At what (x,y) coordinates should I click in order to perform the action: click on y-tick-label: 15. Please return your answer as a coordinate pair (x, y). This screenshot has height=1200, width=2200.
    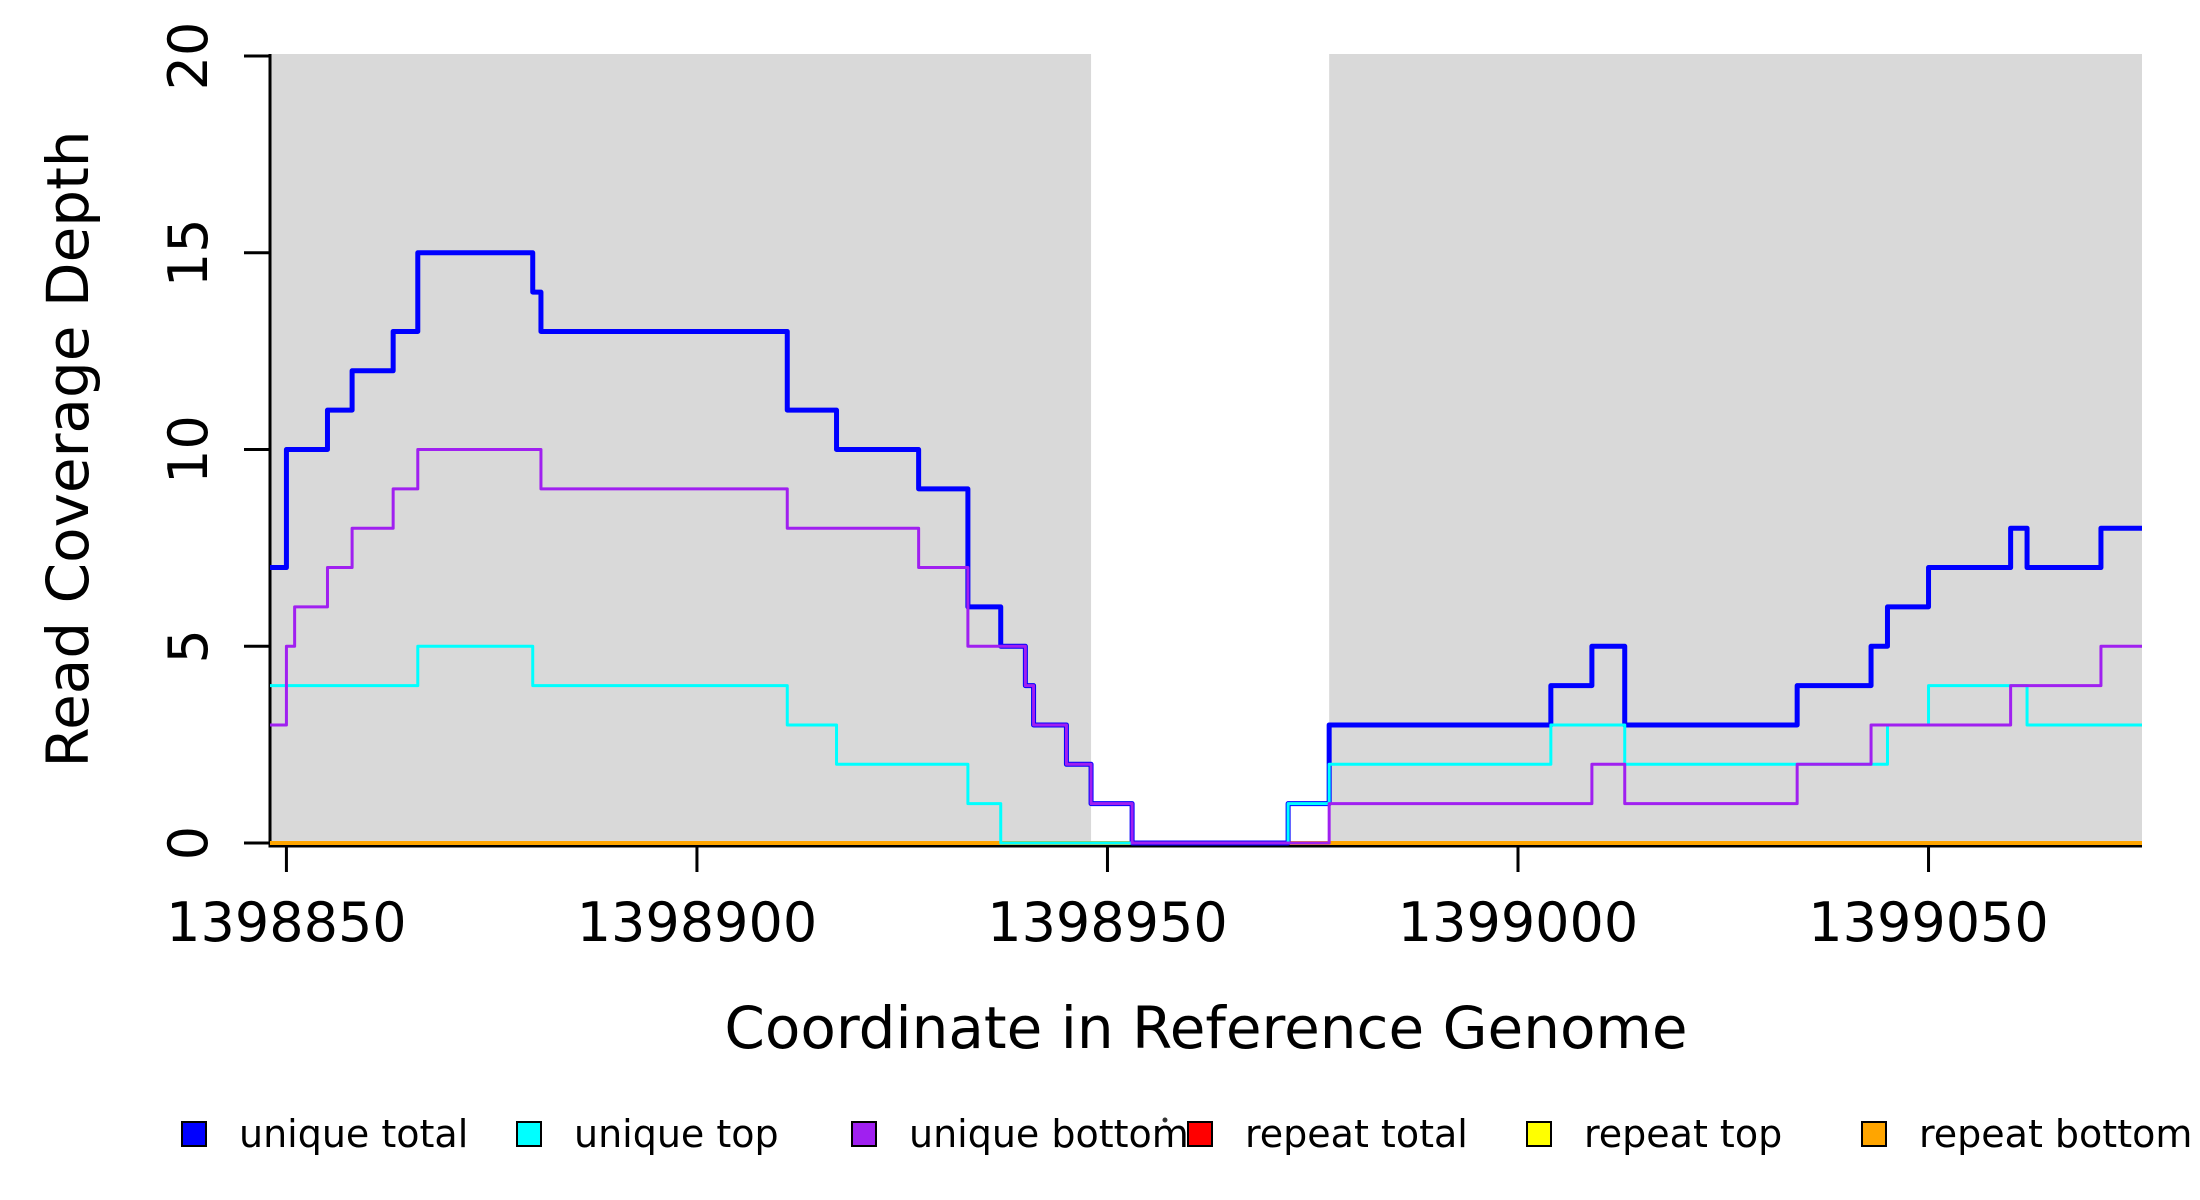
    Looking at the image, I should click on (188, 252).